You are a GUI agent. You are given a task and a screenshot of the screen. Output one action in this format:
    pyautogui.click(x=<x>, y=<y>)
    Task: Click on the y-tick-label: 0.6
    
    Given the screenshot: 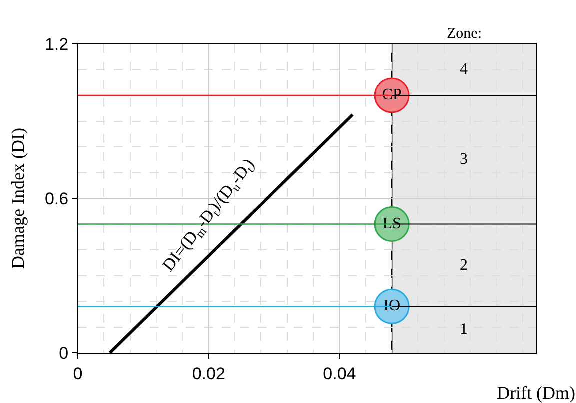 What is the action you would take?
    pyautogui.click(x=56, y=198)
    